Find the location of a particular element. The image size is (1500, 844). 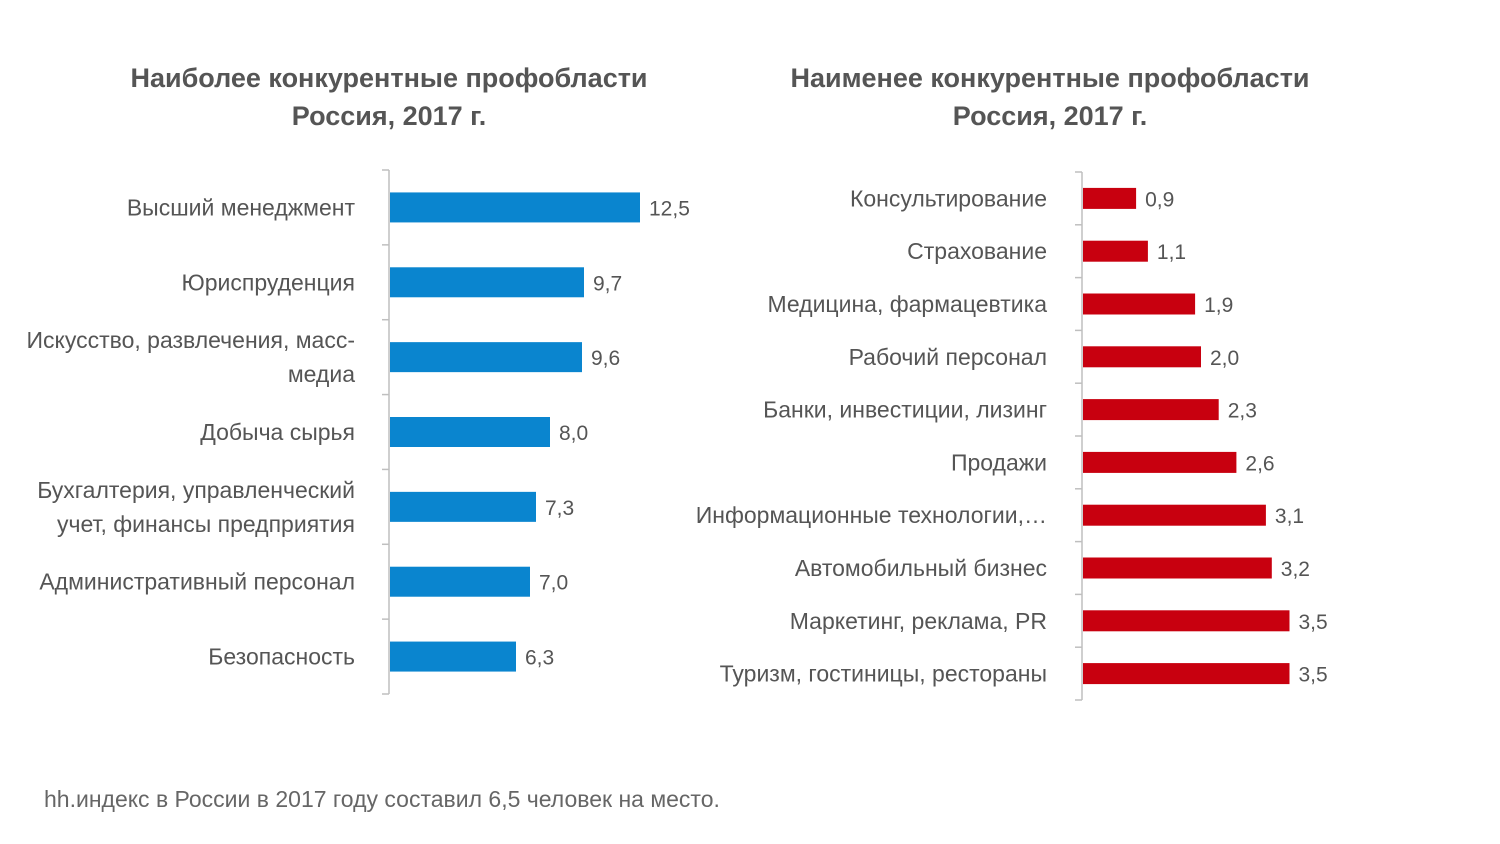

chart-1-value-label: 8,0 is located at coordinates (573, 433).